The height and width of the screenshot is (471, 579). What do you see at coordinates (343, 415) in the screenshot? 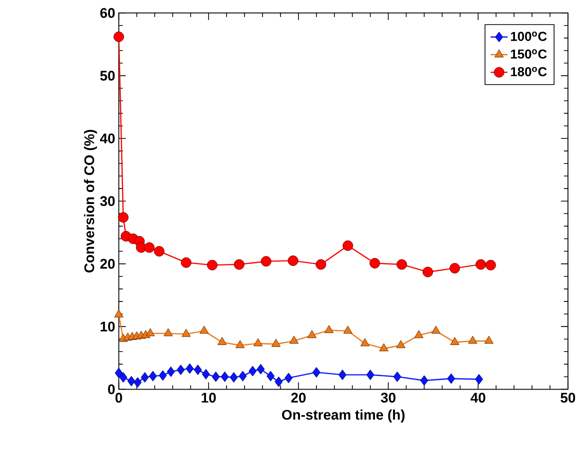
I see `x-axis-title: On-stream time (h)` at bounding box center [343, 415].